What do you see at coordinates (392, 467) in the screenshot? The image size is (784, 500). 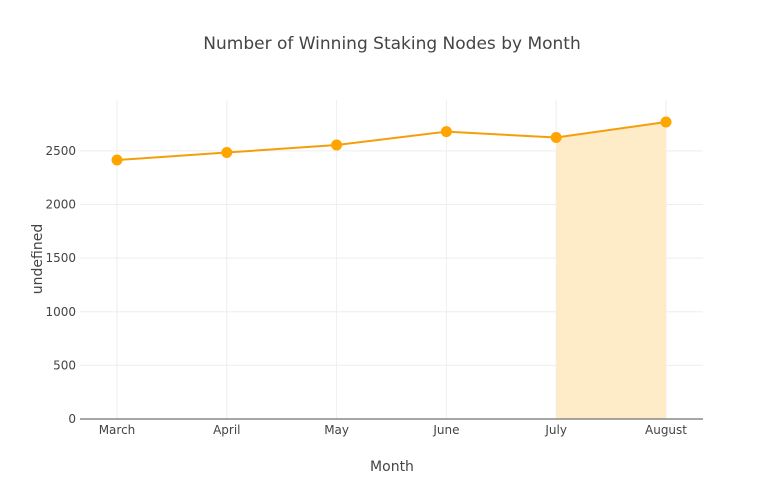 I see `x-axis-title: Month` at bounding box center [392, 467].